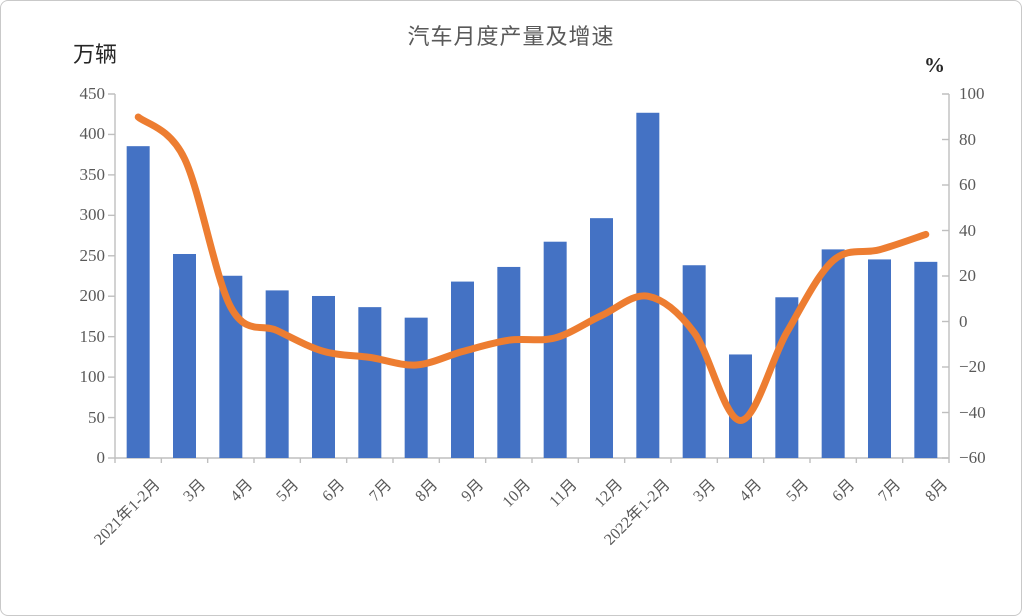  Describe the element at coordinates (934, 65) in the screenshot. I see `right-axis-unit-label: %` at that location.